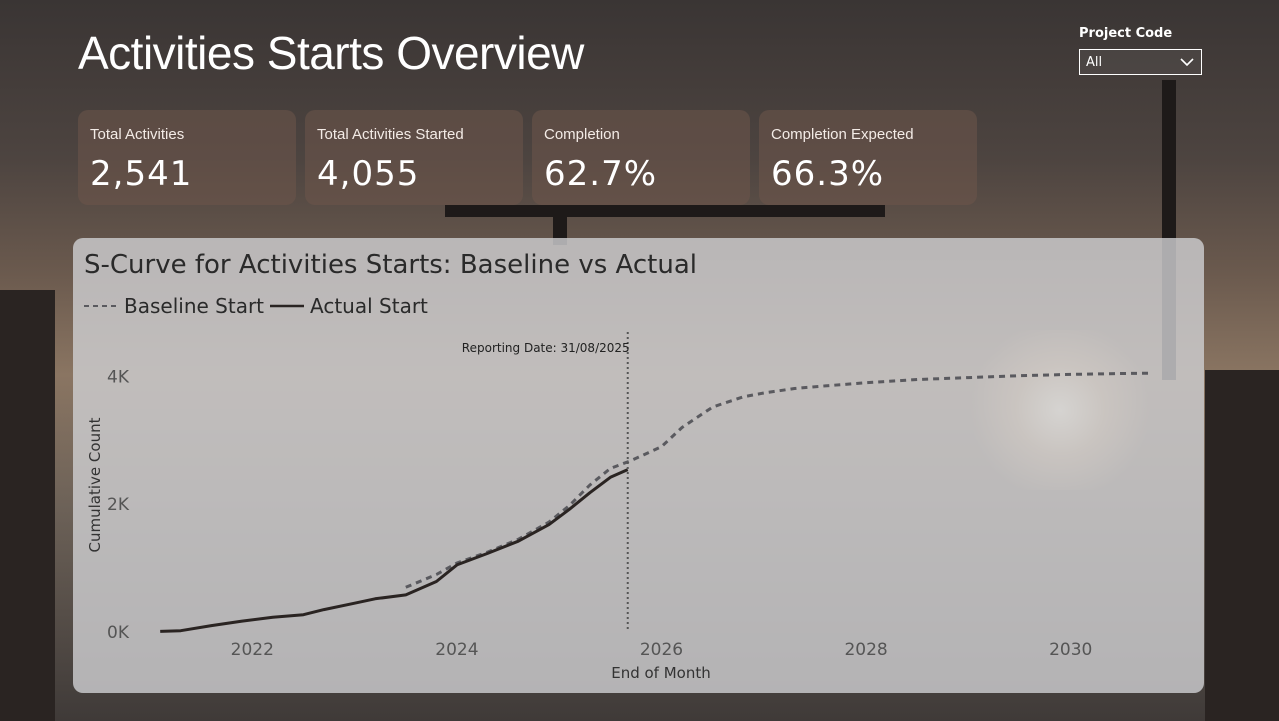 This screenshot has width=1279, height=721. I want to click on kpi-card-completion-expected: Completion Expected 66.3%, so click(868, 157).